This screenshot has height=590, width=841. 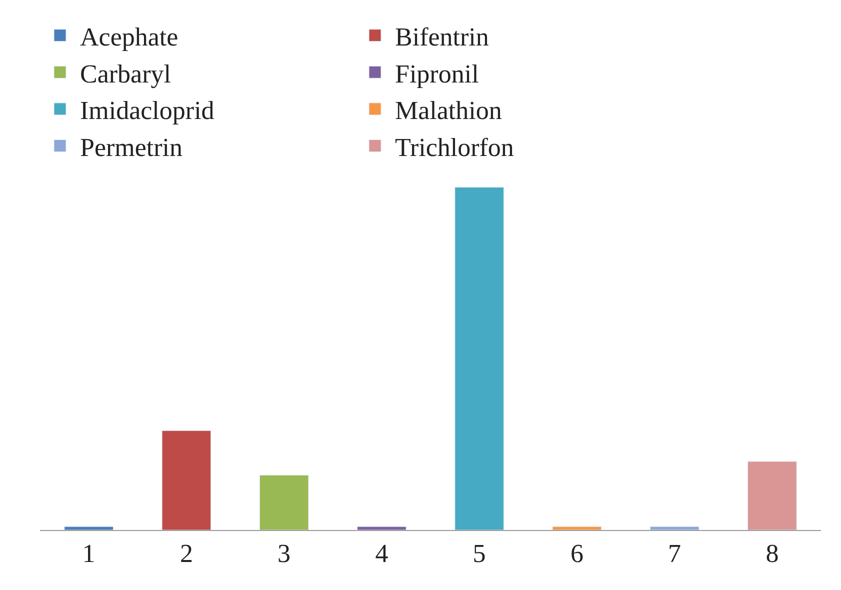 What do you see at coordinates (89, 553) in the screenshot?
I see `x-tick-label: 1` at bounding box center [89, 553].